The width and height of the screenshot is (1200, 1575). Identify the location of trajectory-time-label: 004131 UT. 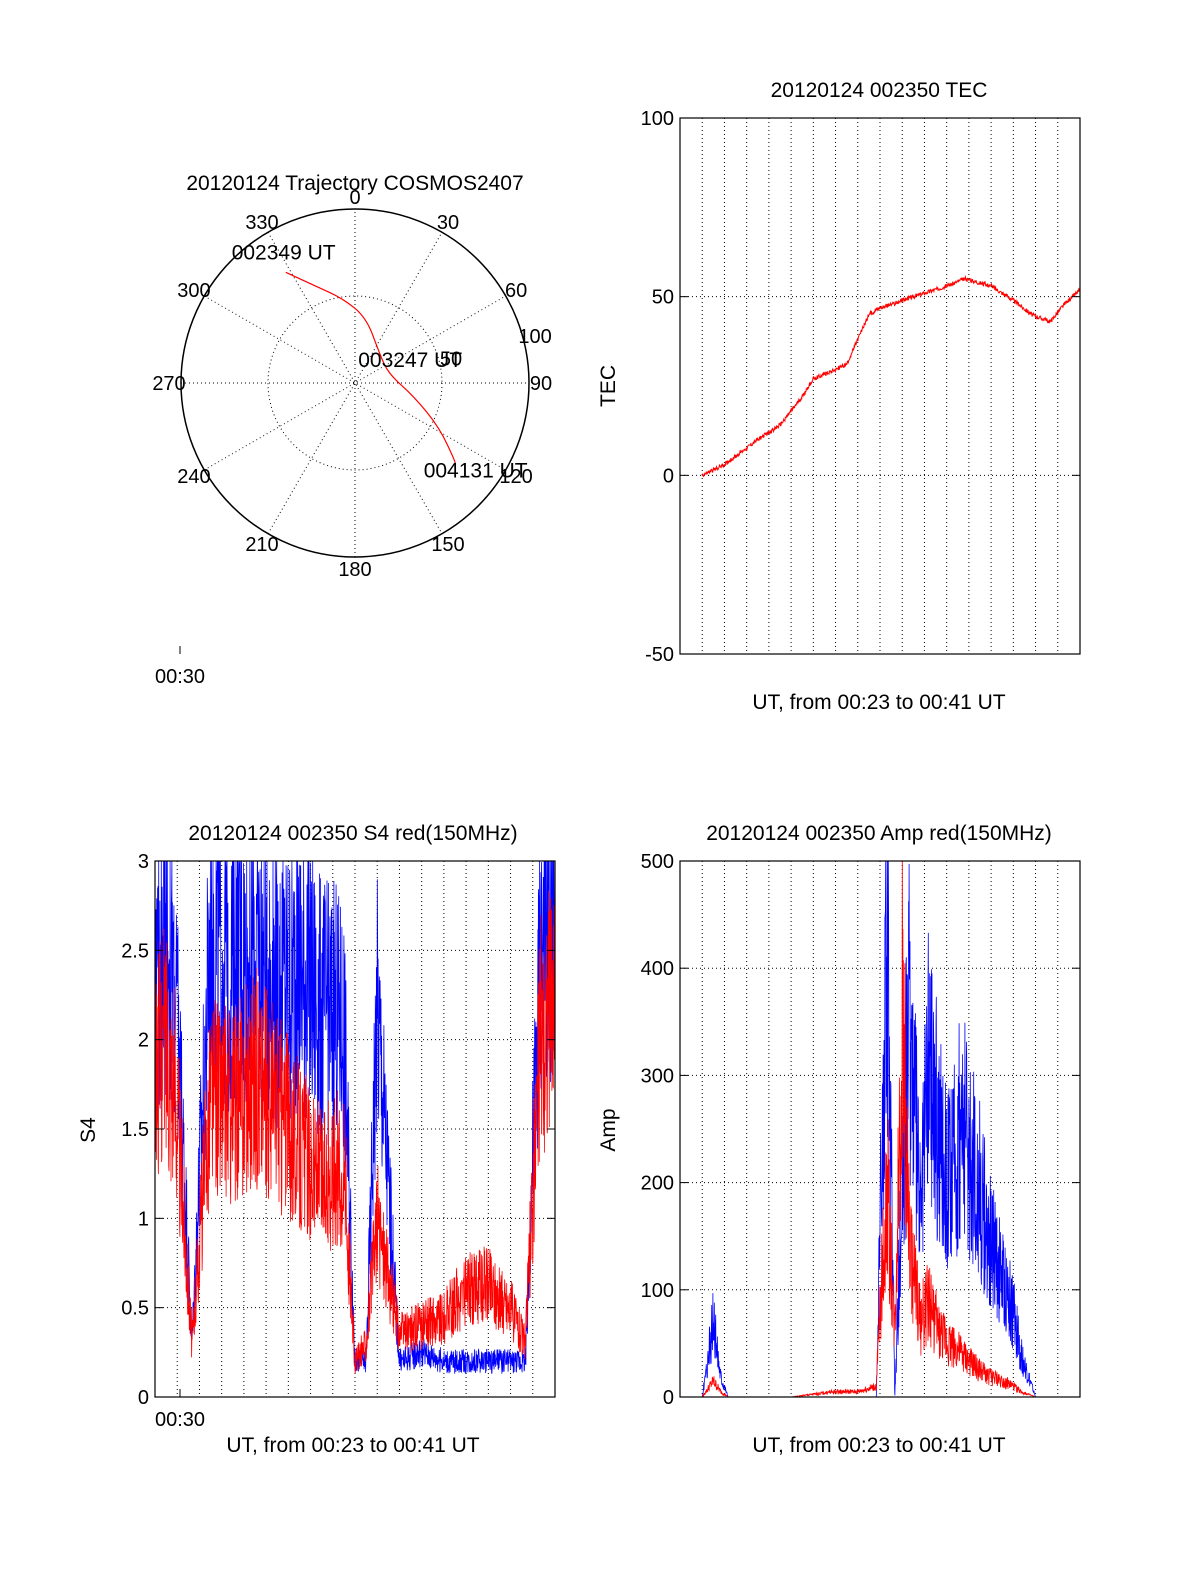
(476, 470).